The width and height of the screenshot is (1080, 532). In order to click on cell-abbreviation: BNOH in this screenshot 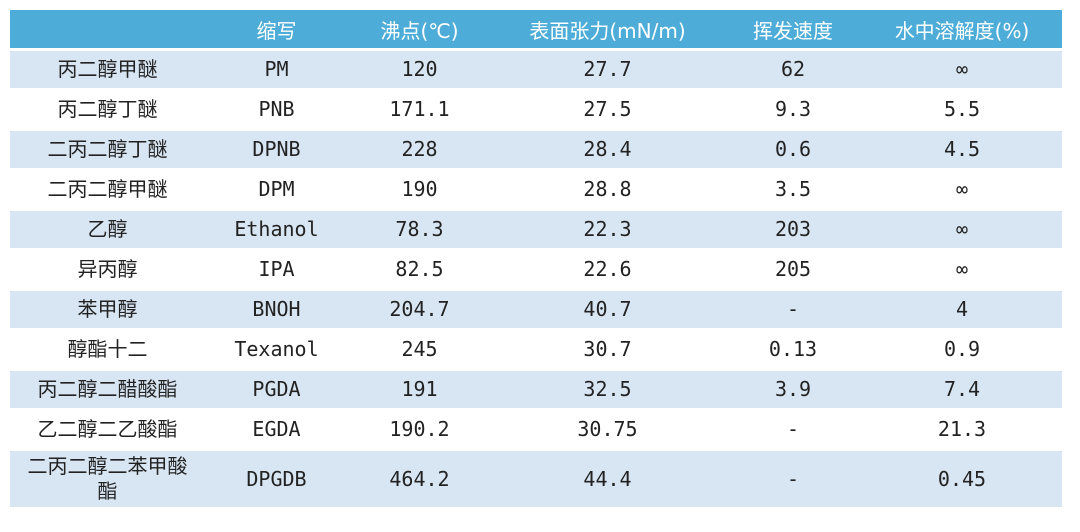, I will do `click(276, 309)`.